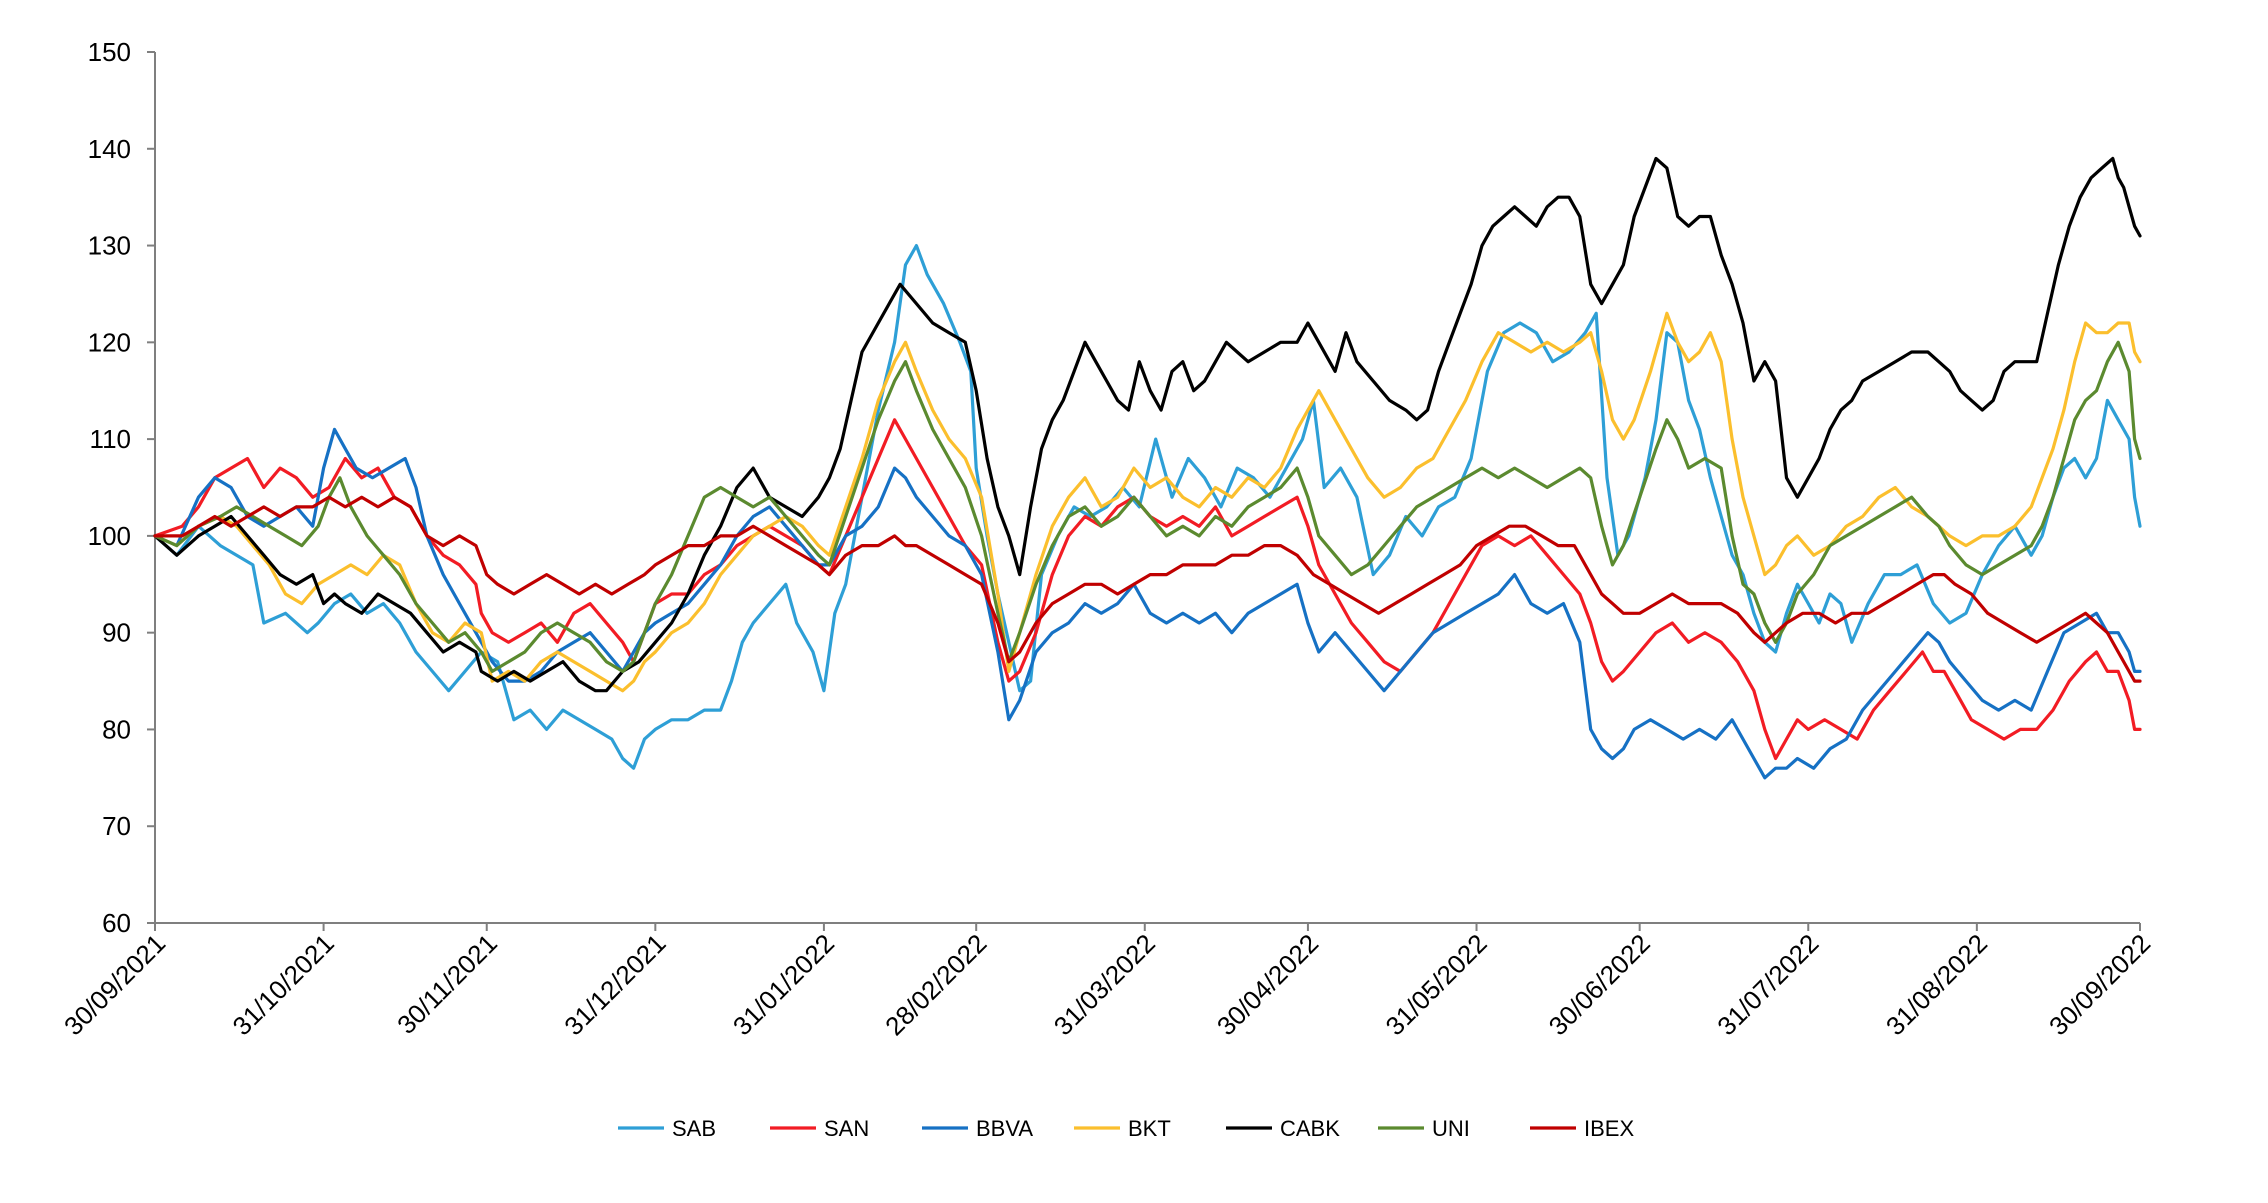  I want to click on x-tick-label: 31/03/2022, so click(1104, 984).